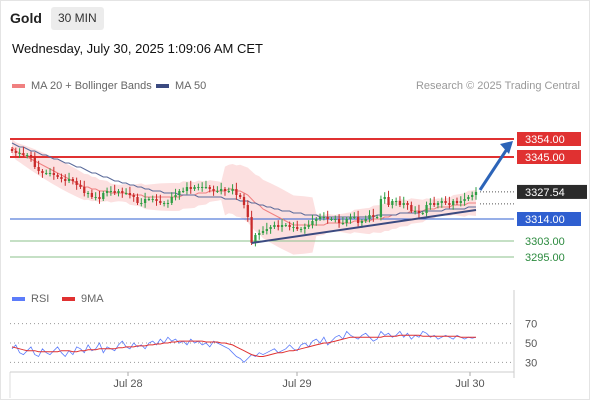 The height and width of the screenshot is (400, 590). I want to click on rsi-tick-70: 70, so click(531, 325).